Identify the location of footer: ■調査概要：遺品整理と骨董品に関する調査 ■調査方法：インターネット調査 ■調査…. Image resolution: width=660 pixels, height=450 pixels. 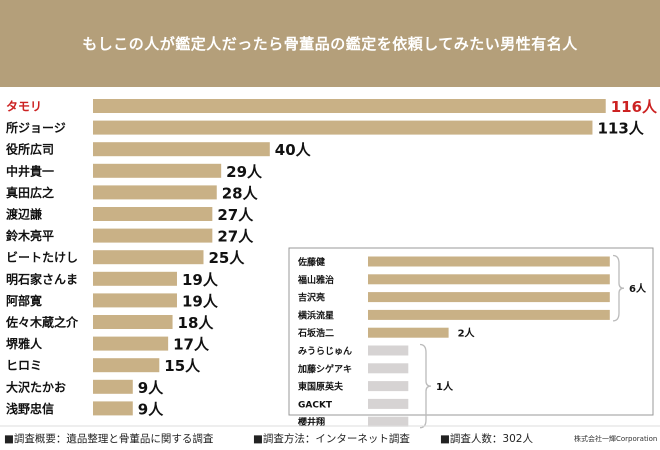
(330, 439).